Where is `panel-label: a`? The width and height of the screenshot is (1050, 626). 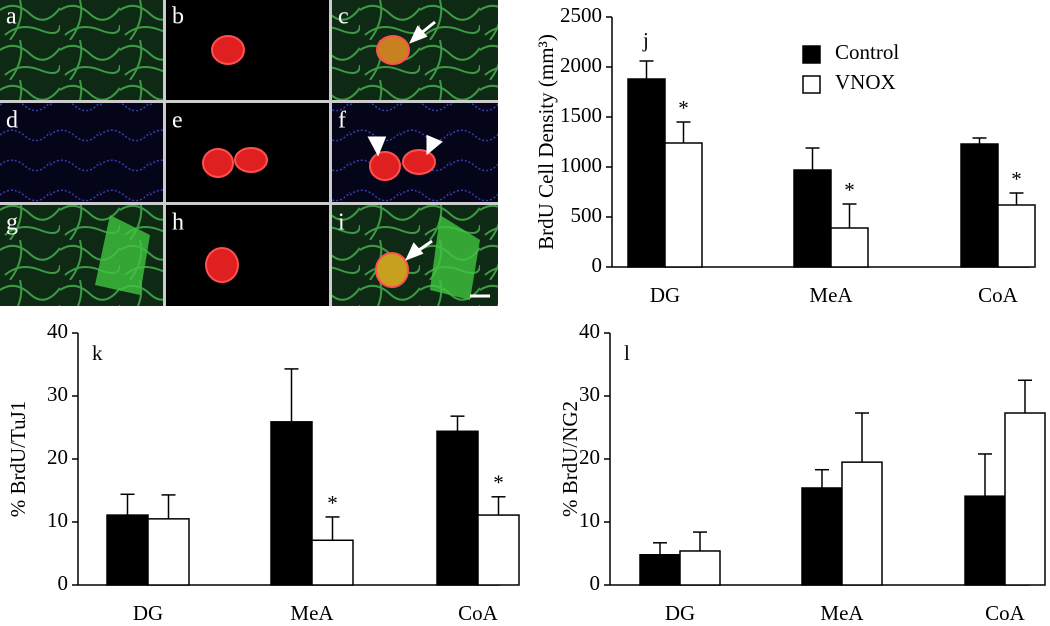 panel-label: a is located at coordinates (11, 17).